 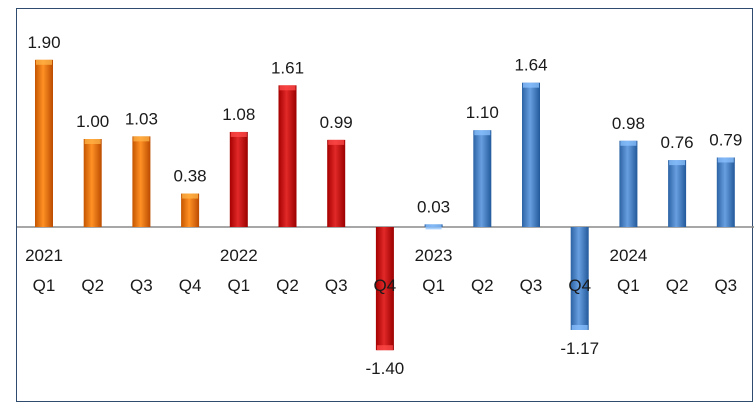 I want to click on quarter-tick-label-2: Q3, so click(x=141, y=285).